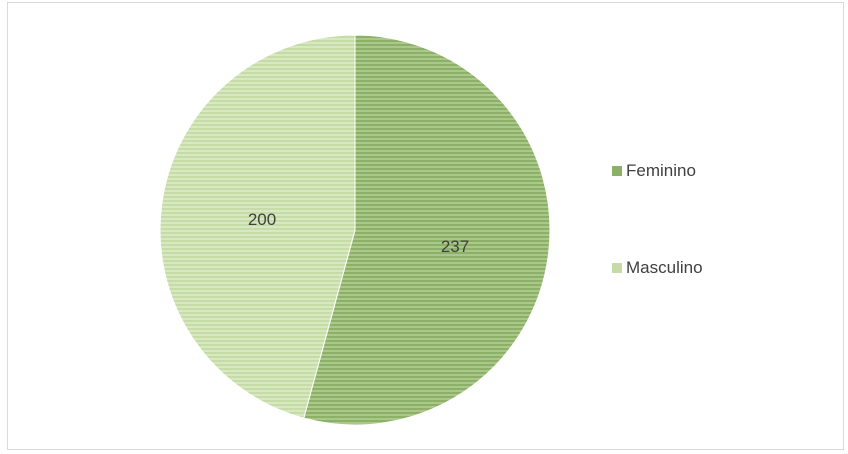  What do you see at coordinates (617, 171) in the screenshot?
I see `legend-swatch-feminino` at bounding box center [617, 171].